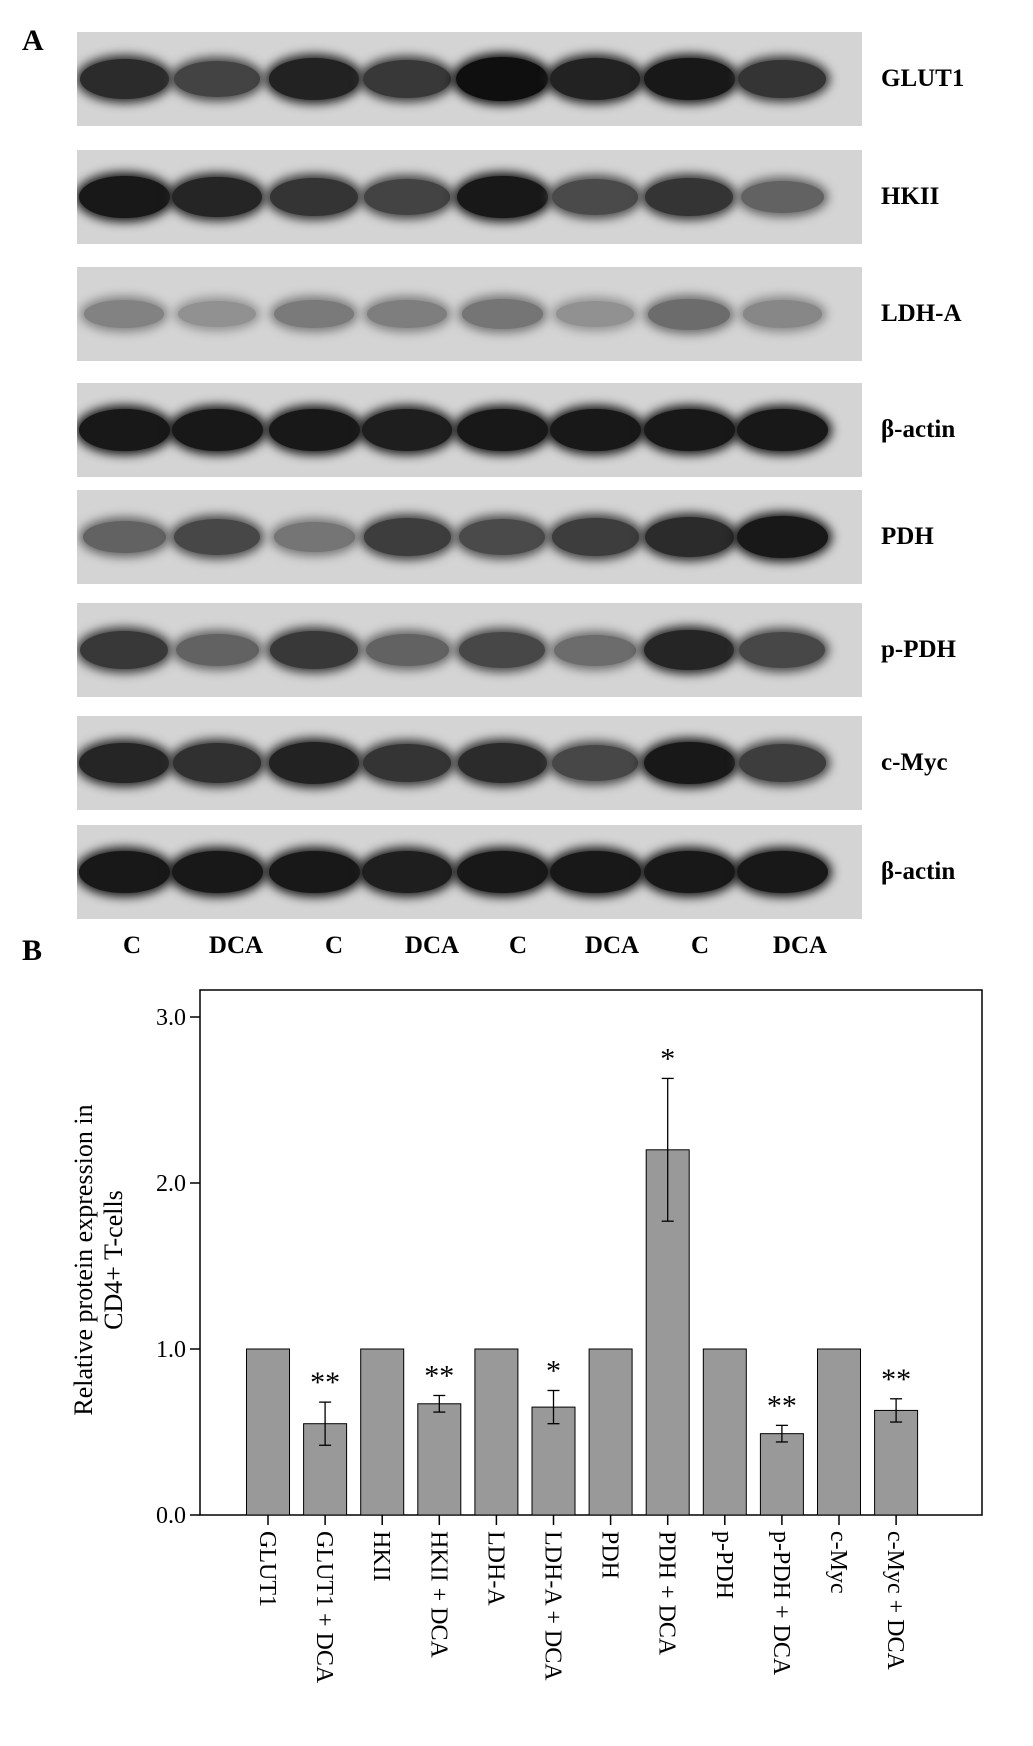 This screenshot has width=1033, height=1746. I want to click on x-tick-label: HKII, so click(381, 1556).